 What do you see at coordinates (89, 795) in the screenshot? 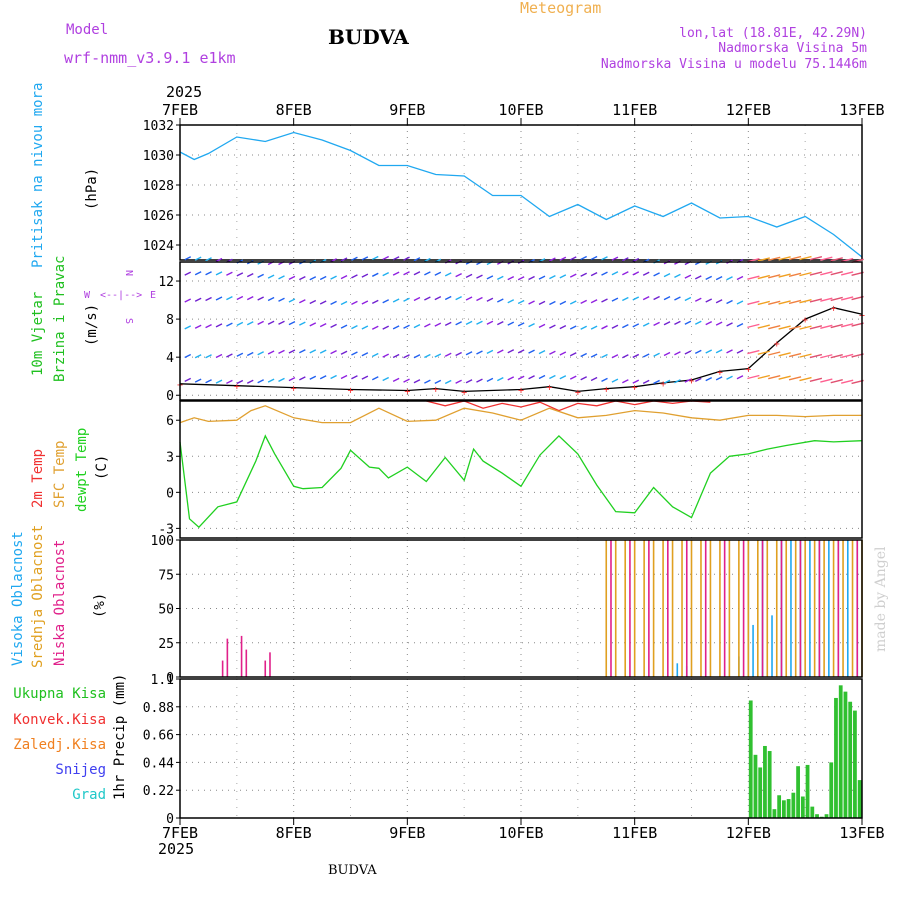
I see `hail-label: Grad` at bounding box center [89, 795].